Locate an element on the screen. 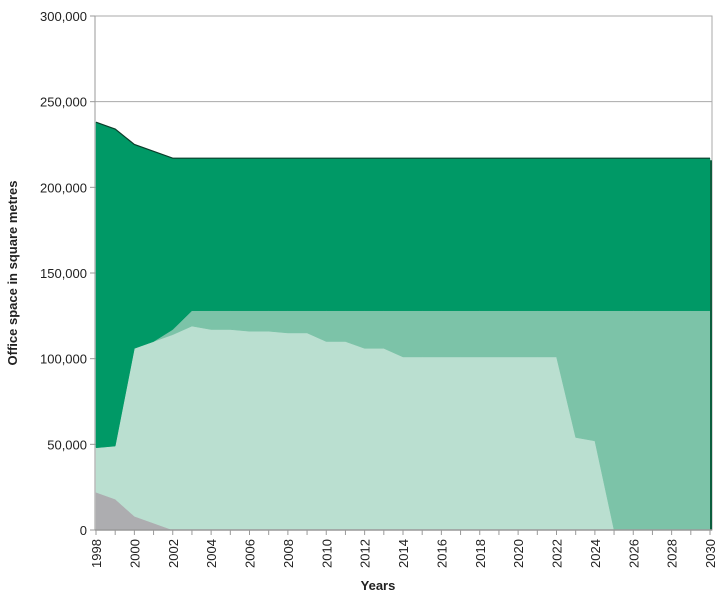 This screenshot has width=723, height=601. x-tick-label: 2018 is located at coordinates (480, 553).